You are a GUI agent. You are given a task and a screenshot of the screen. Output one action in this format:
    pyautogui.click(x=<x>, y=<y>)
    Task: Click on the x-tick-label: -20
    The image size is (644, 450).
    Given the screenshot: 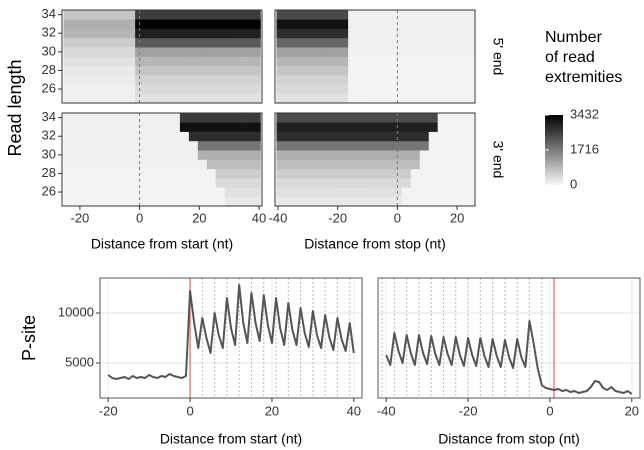 What is the action you would take?
    pyautogui.click(x=468, y=410)
    